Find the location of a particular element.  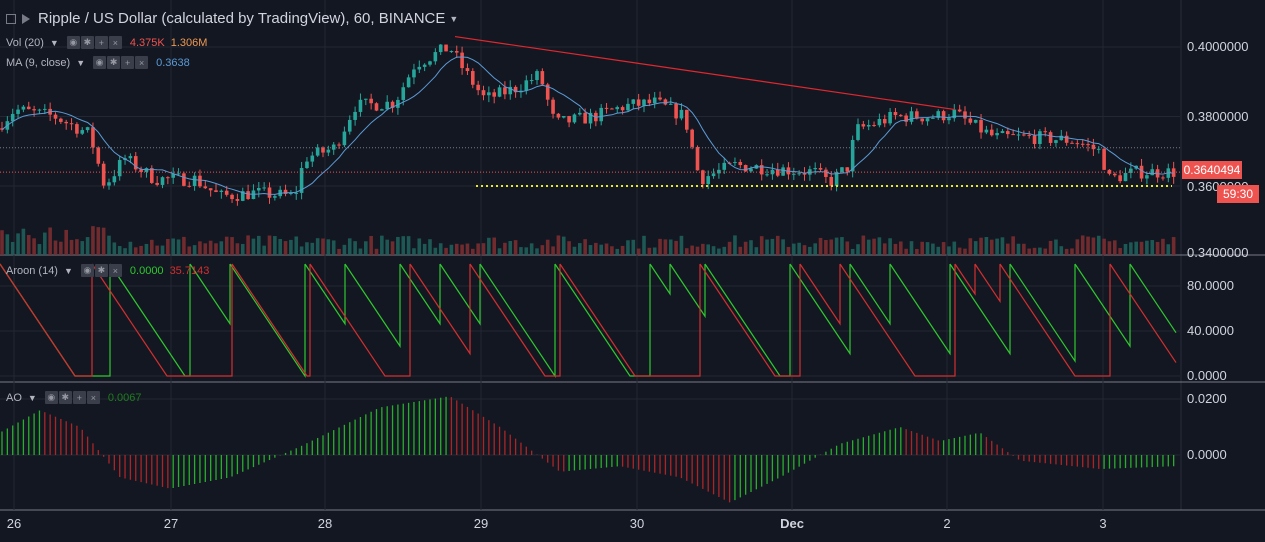

aroon-indicator-header: Aroon (14) ▼ ◉ ✱ × 0.0000 35.7143 is located at coordinates (110, 270).